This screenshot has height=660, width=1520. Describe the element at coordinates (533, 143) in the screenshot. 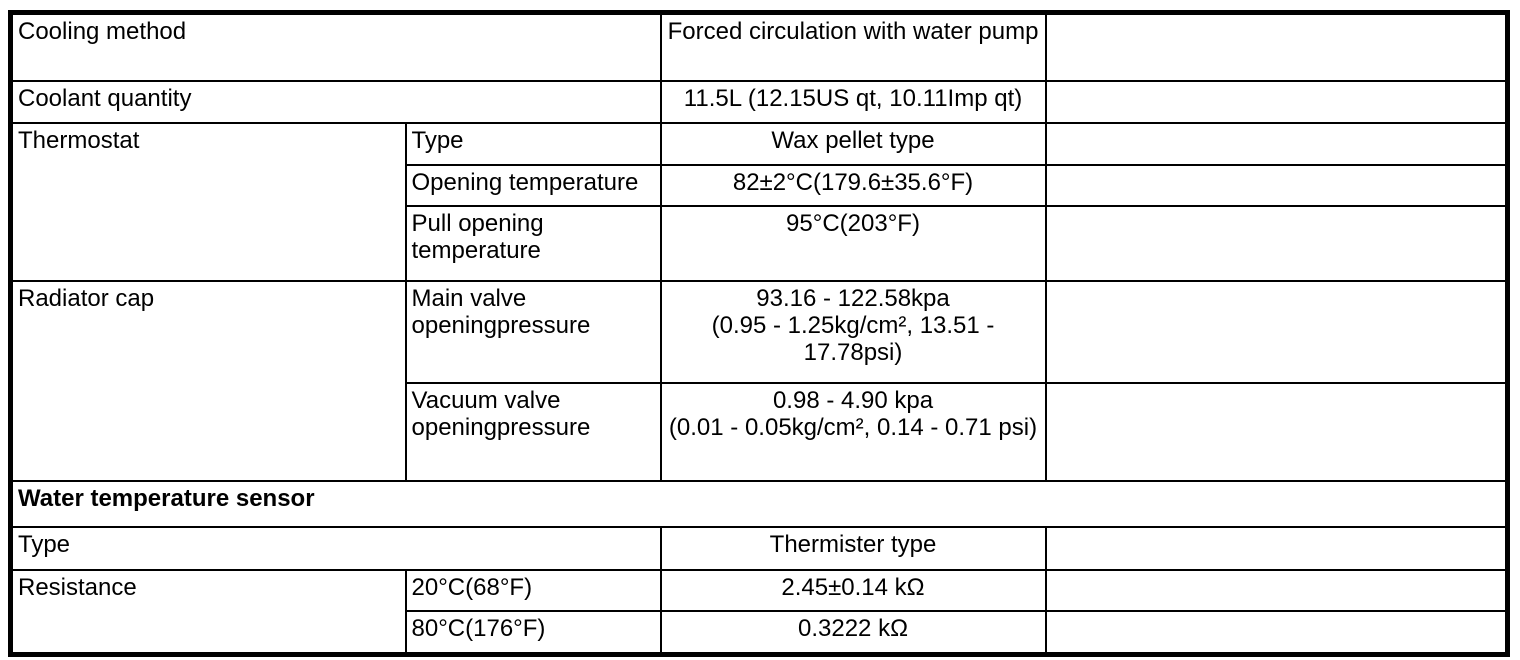

I see `thermostat-type-label-cell: Type` at that location.